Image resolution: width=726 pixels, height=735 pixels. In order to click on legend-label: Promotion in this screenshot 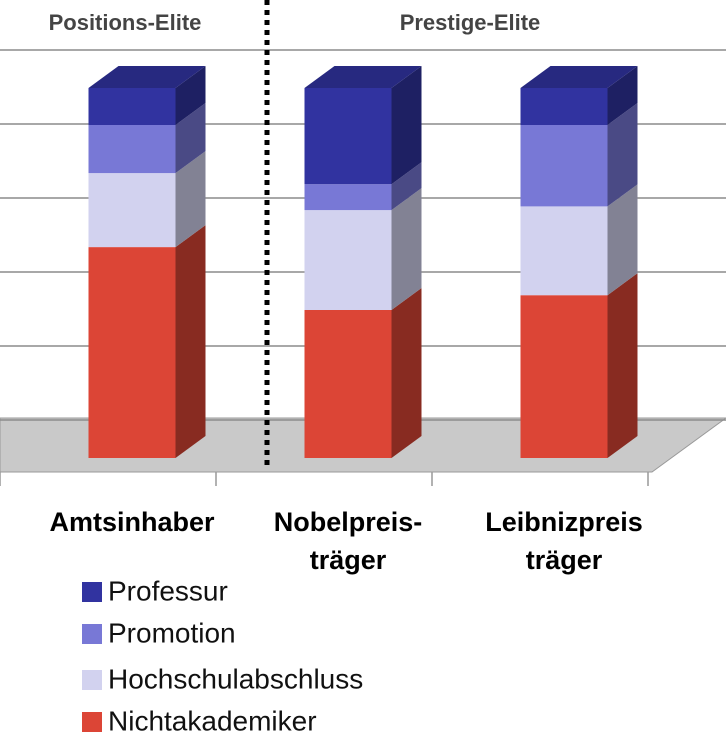, I will do `click(172, 632)`.